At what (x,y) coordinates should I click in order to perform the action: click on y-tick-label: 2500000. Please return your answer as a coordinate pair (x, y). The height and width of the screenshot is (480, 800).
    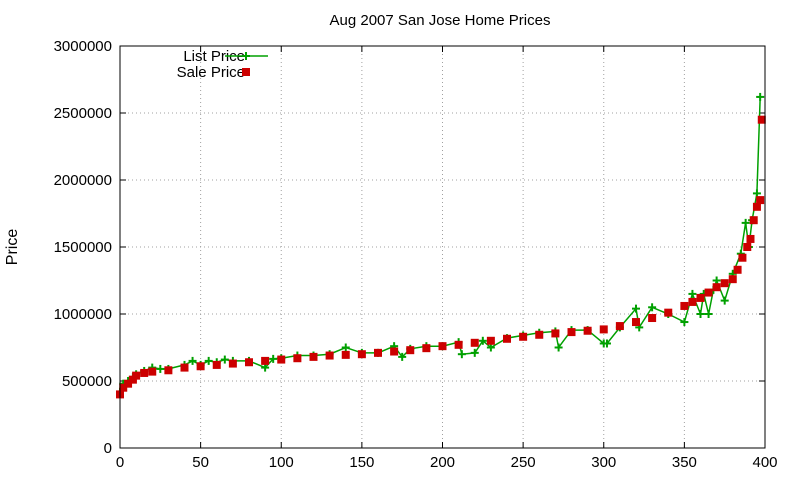
    Looking at the image, I should click on (83, 113).